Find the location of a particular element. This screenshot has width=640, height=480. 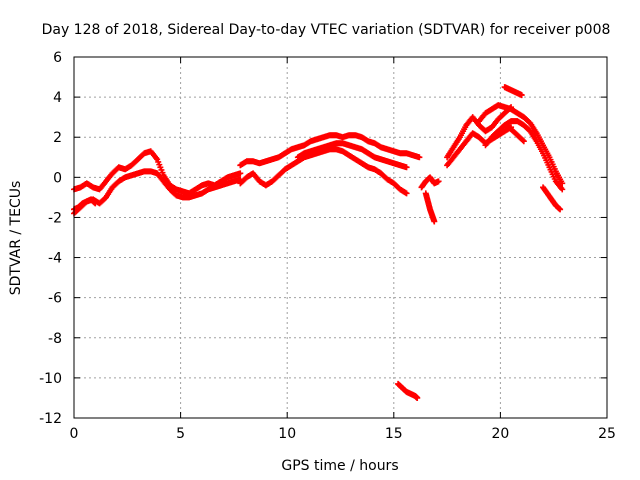

y-tick-label: 0 is located at coordinates (57, 178).